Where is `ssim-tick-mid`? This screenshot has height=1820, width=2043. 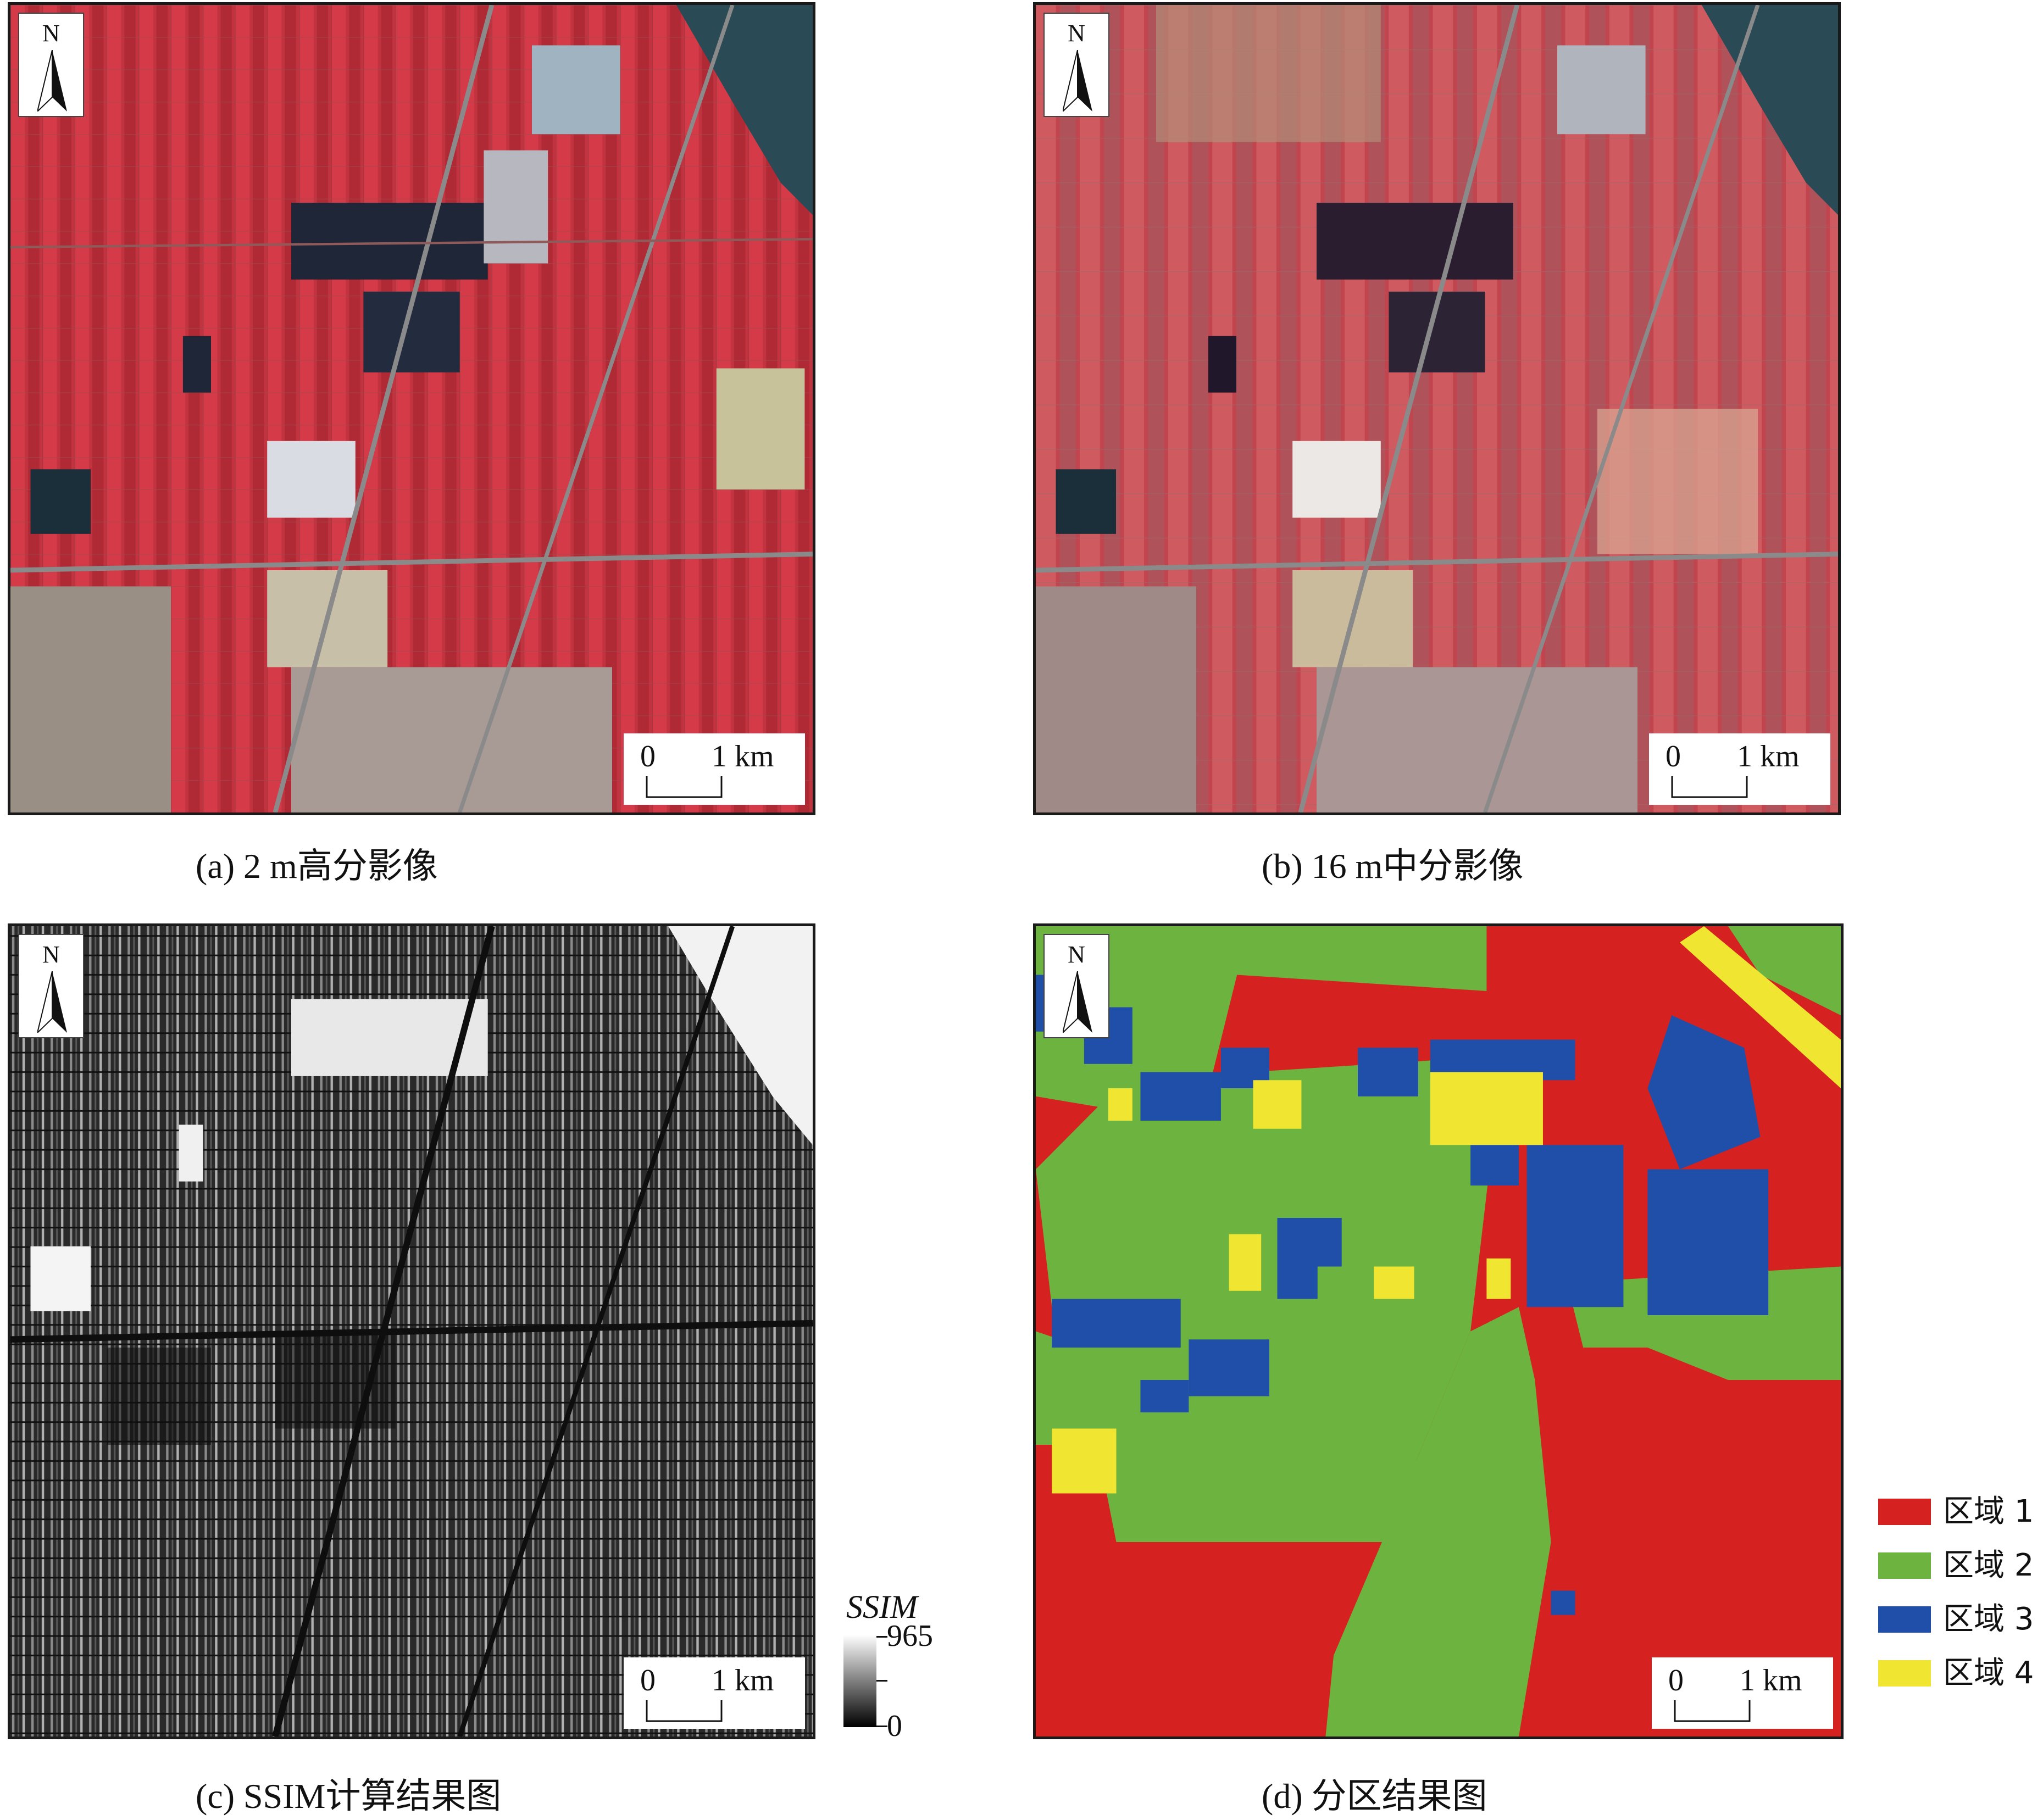 ssim-tick-mid is located at coordinates (882, 1681).